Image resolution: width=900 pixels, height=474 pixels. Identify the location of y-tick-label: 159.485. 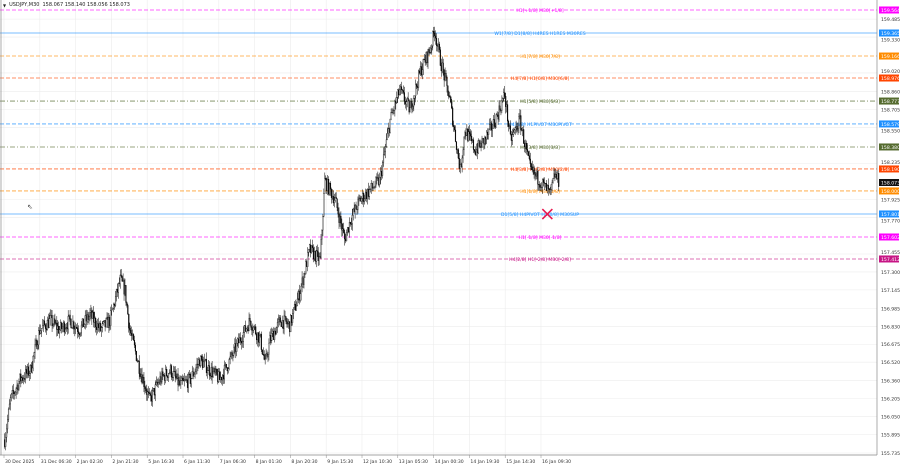
(890, 20).